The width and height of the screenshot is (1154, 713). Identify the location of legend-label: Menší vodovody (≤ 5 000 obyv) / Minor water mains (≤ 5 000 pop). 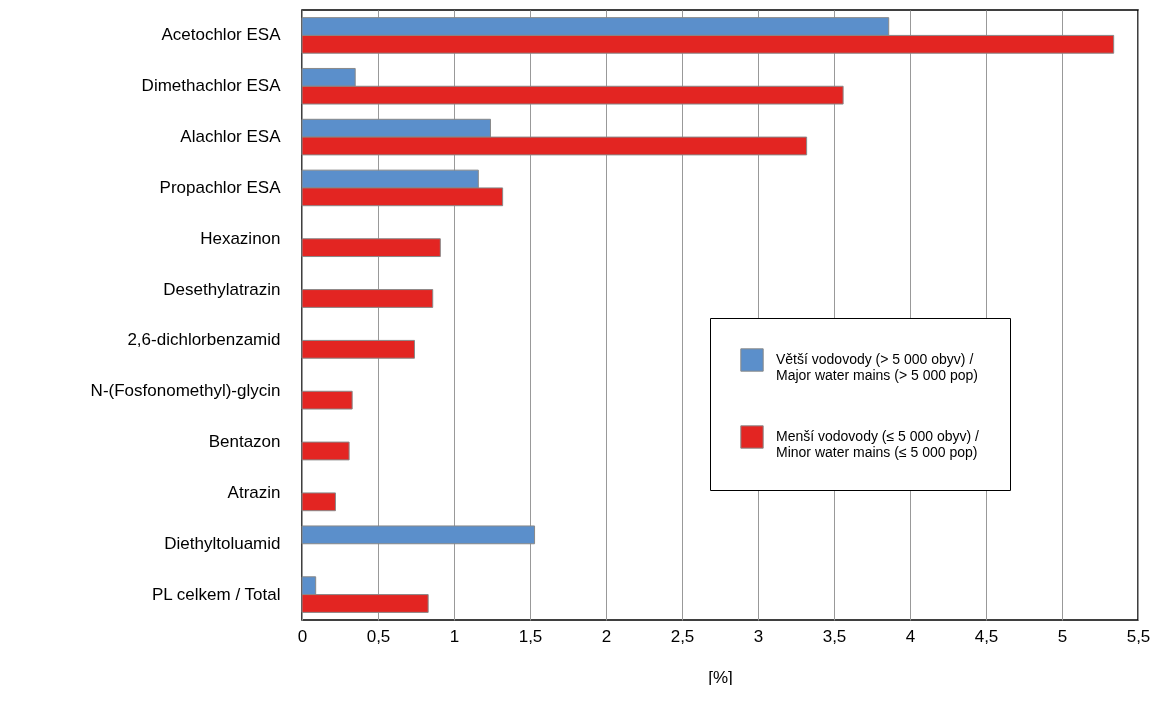
(878, 444).